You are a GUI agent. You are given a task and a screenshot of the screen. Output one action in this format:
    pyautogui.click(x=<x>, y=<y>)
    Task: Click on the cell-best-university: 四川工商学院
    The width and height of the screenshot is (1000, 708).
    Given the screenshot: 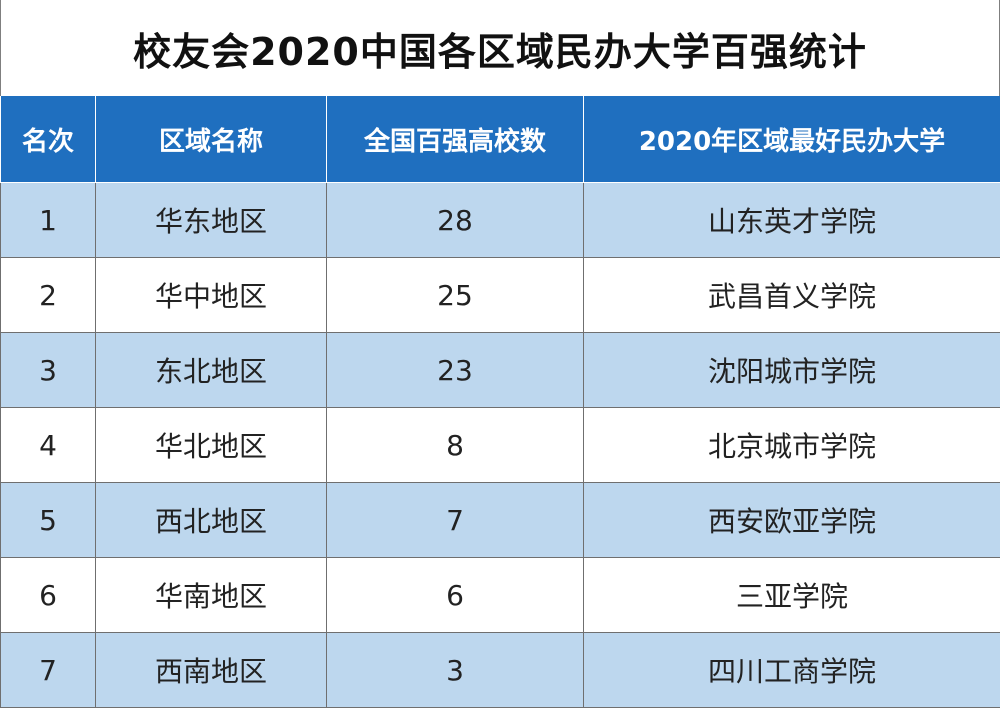 What is the action you would take?
    pyautogui.click(x=792, y=670)
    